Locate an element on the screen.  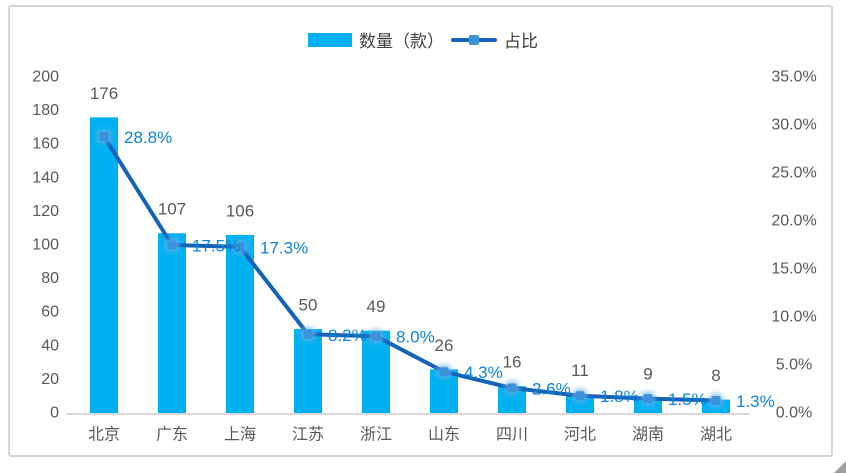
left-axis-tick: 140 is located at coordinates (45, 177).